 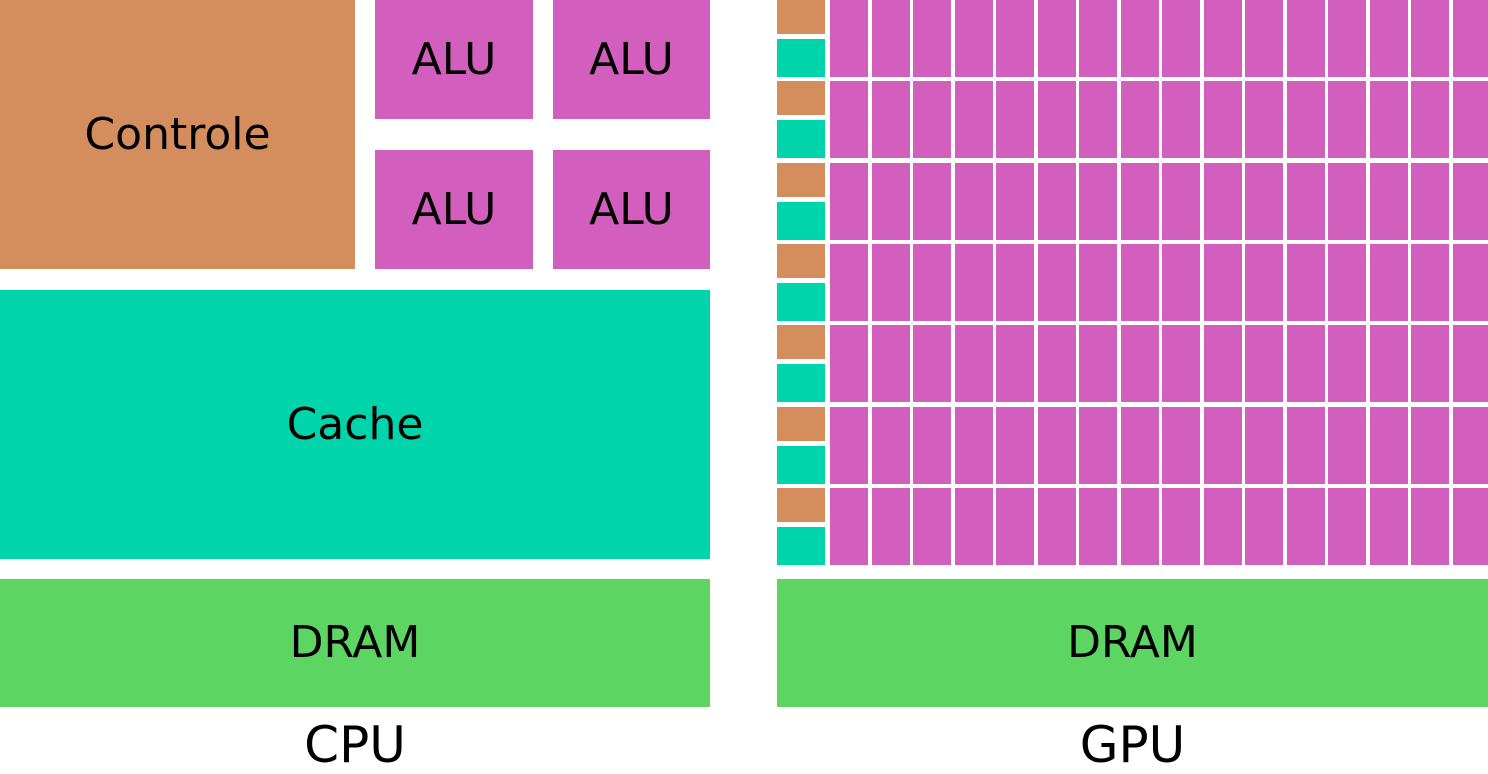 What do you see at coordinates (355, 745) in the screenshot?
I see `cpu-caption: CPU` at bounding box center [355, 745].